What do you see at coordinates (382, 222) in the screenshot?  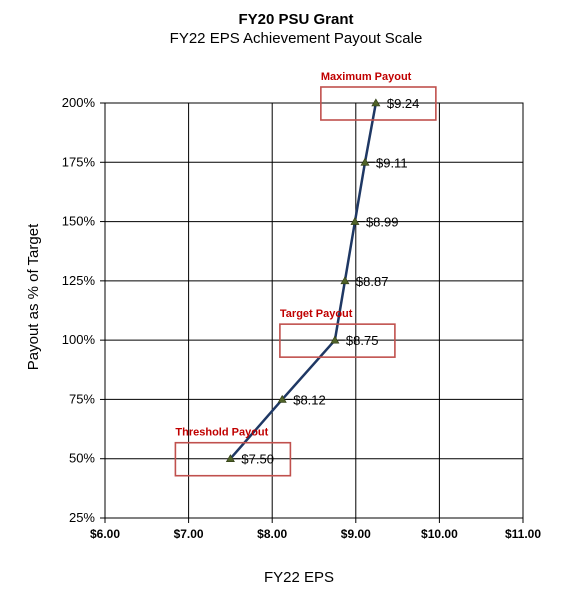 I see `data-label: $8.99` at bounding box center [382, 222].